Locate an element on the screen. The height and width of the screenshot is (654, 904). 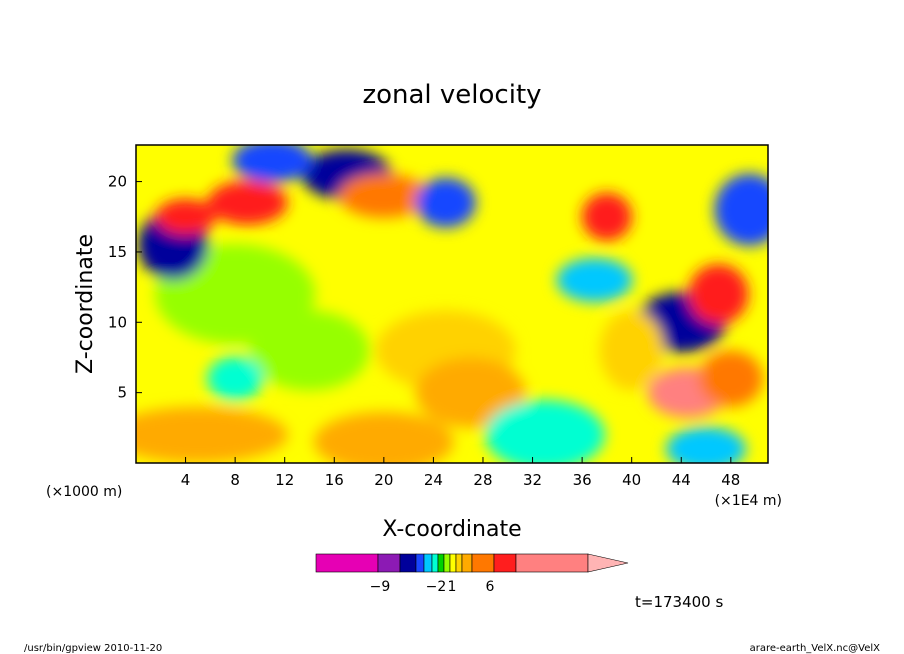
x-tick-label: 44 is located at coordinates (681, 480).